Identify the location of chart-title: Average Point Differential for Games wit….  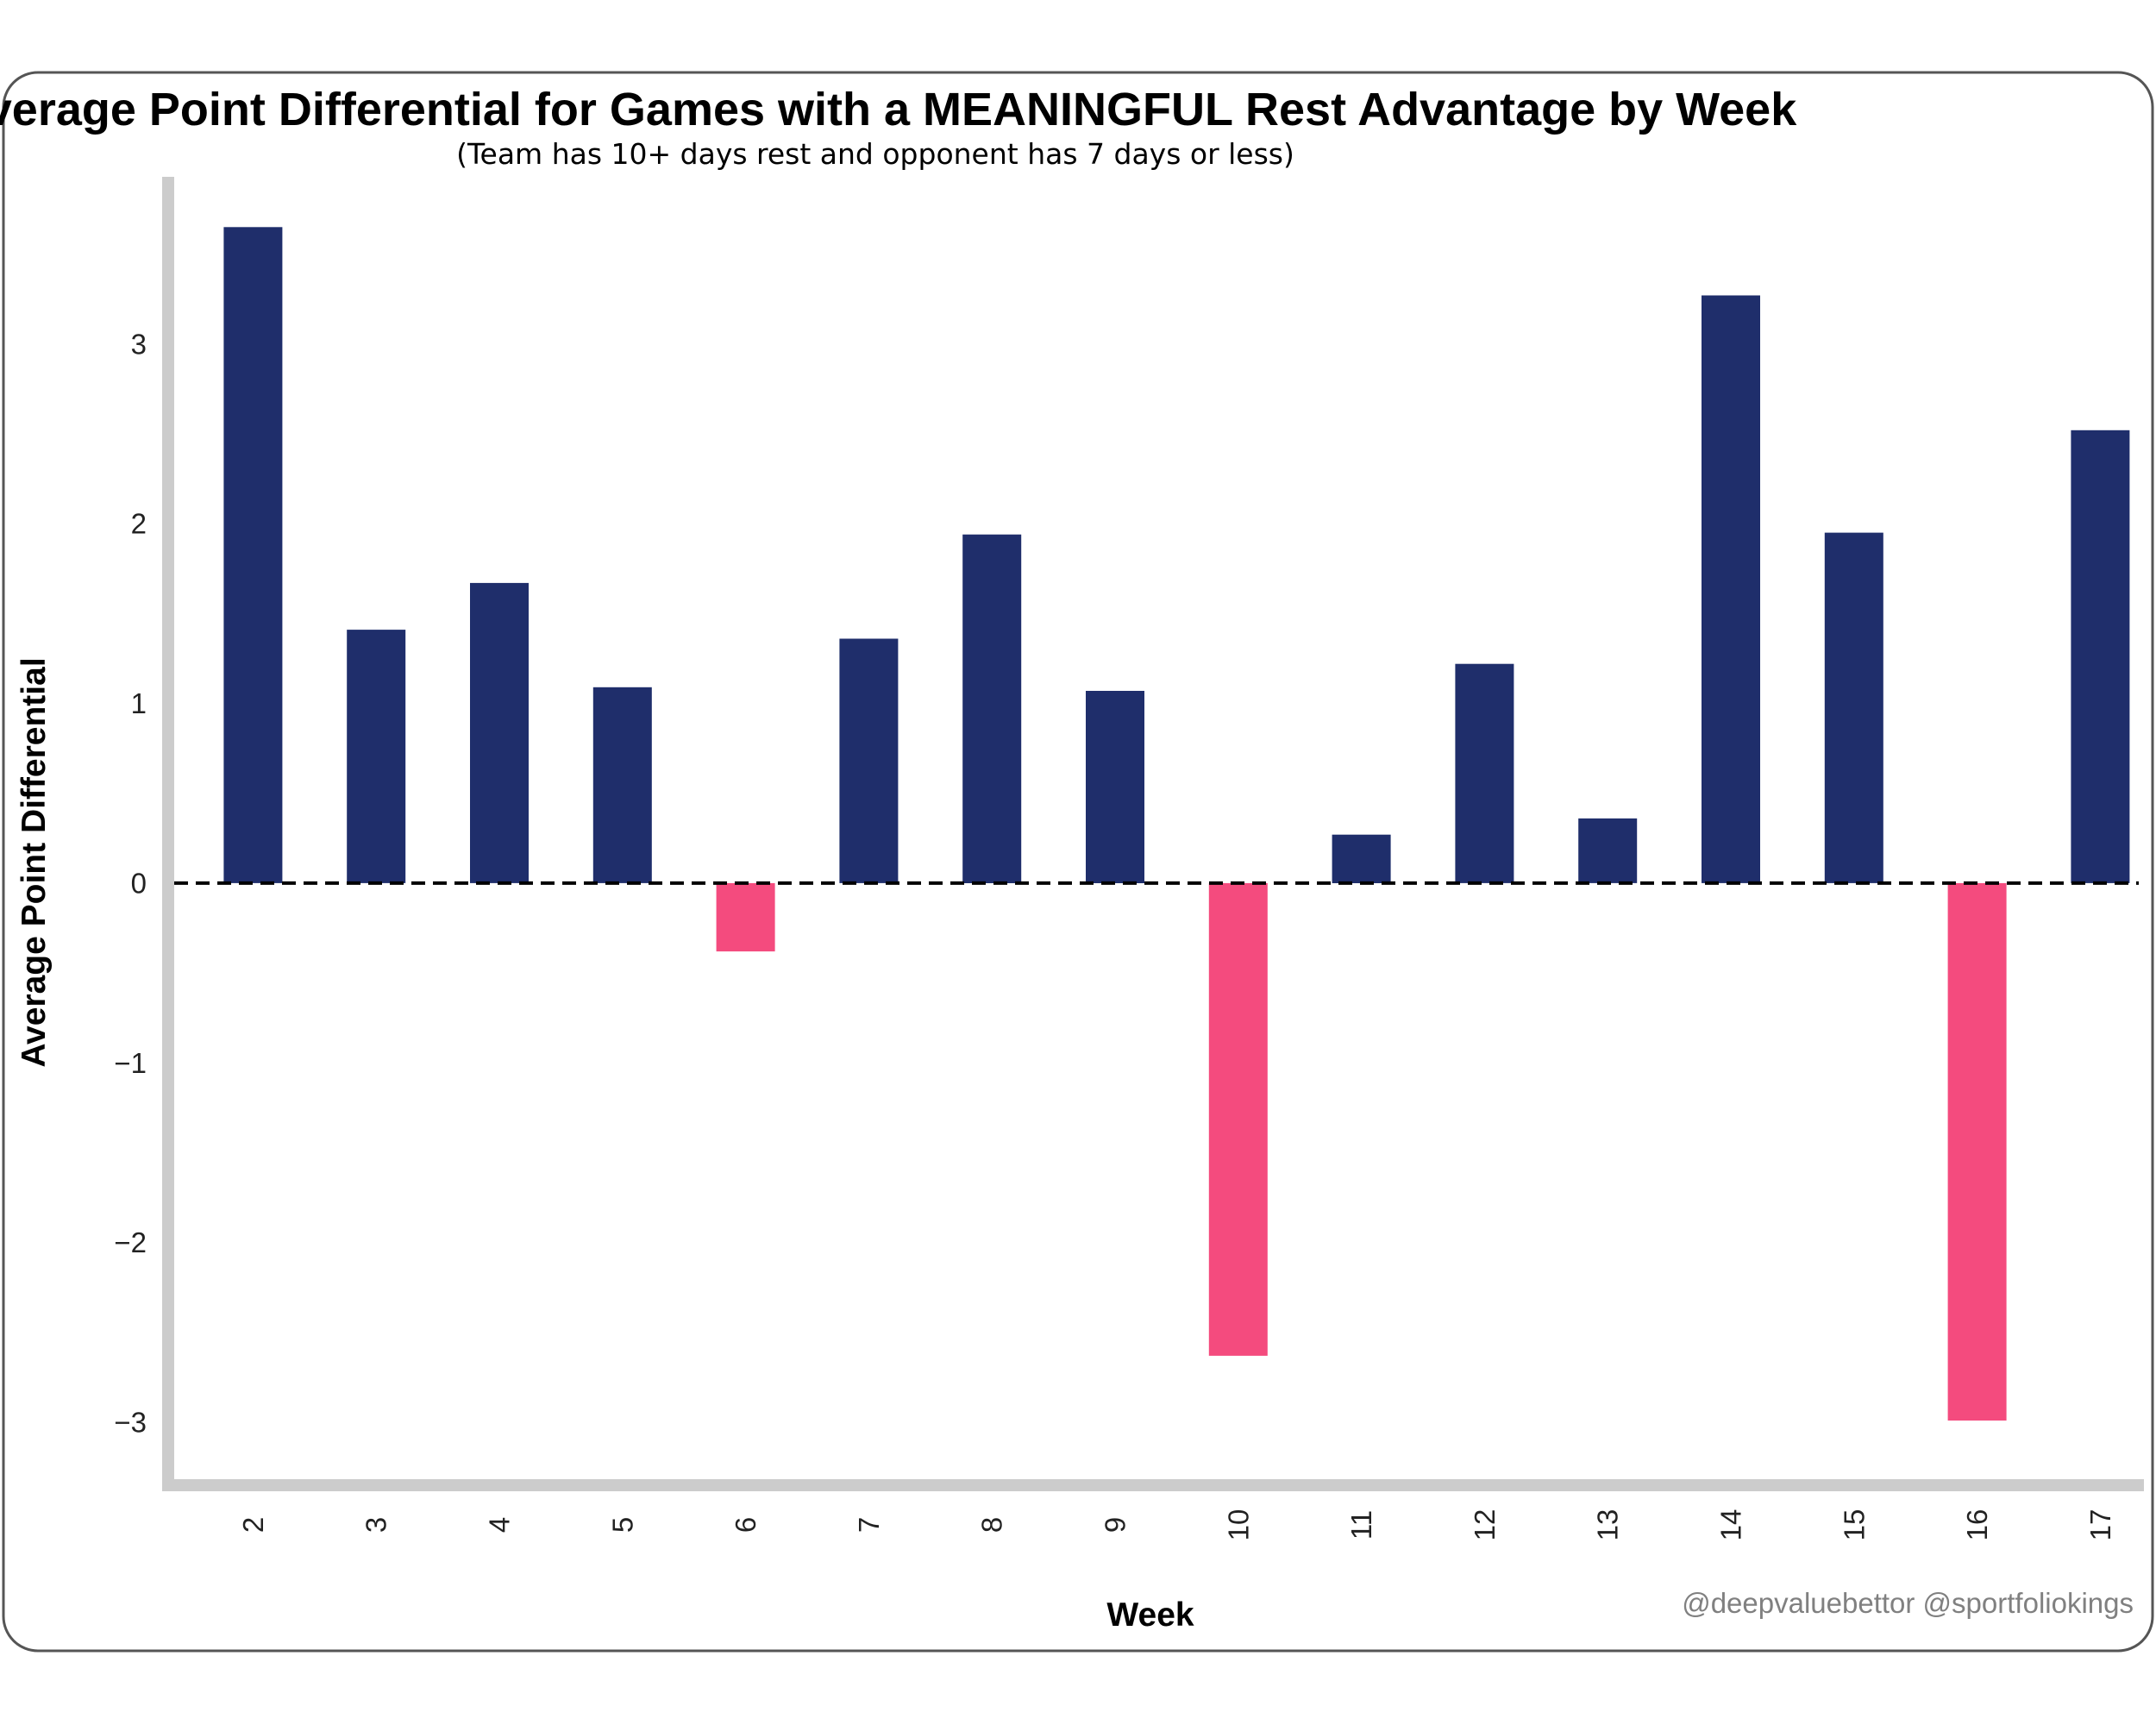
(898, 110).